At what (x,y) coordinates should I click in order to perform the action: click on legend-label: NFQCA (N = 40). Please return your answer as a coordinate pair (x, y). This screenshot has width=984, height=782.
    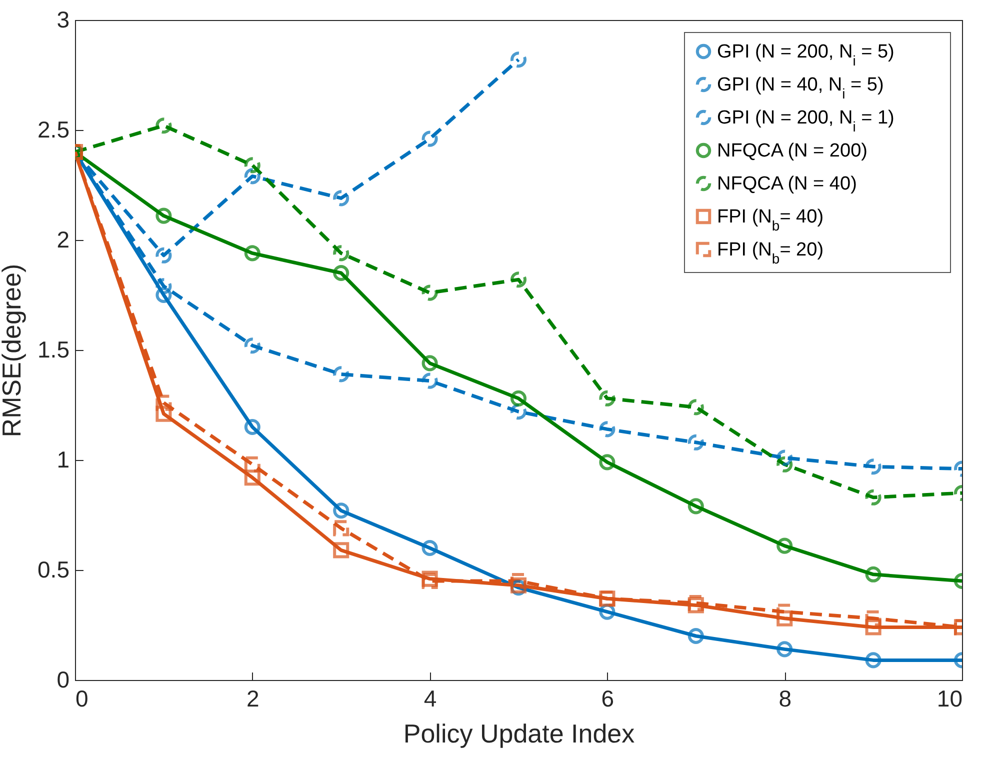
    Looking at the image, I should click on (787, 184).